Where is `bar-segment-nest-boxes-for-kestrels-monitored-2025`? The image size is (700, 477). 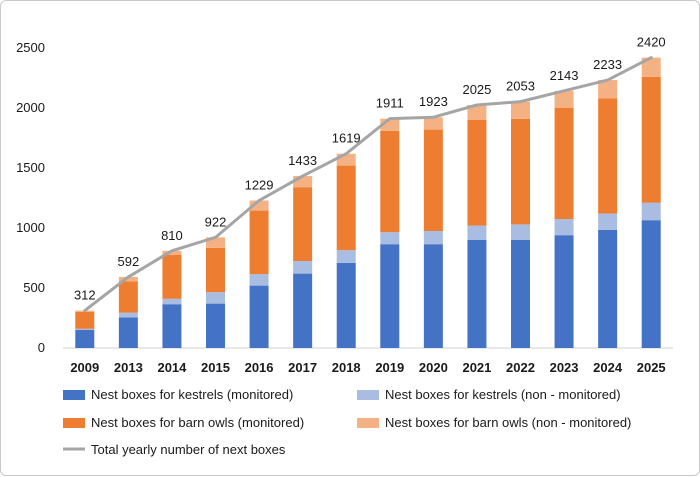
bar-segment-nest-boxes-for-kestrels-monitored-2025 is located at coordinates (651, 284).